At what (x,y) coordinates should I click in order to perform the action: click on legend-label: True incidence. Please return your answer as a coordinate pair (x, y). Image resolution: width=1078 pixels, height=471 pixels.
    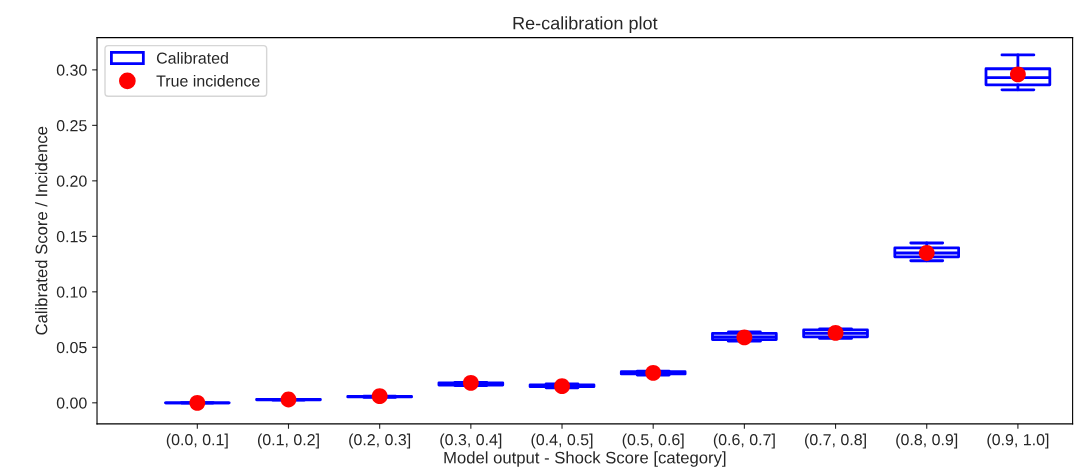
    Looking at the image, I should click on (208, 80).